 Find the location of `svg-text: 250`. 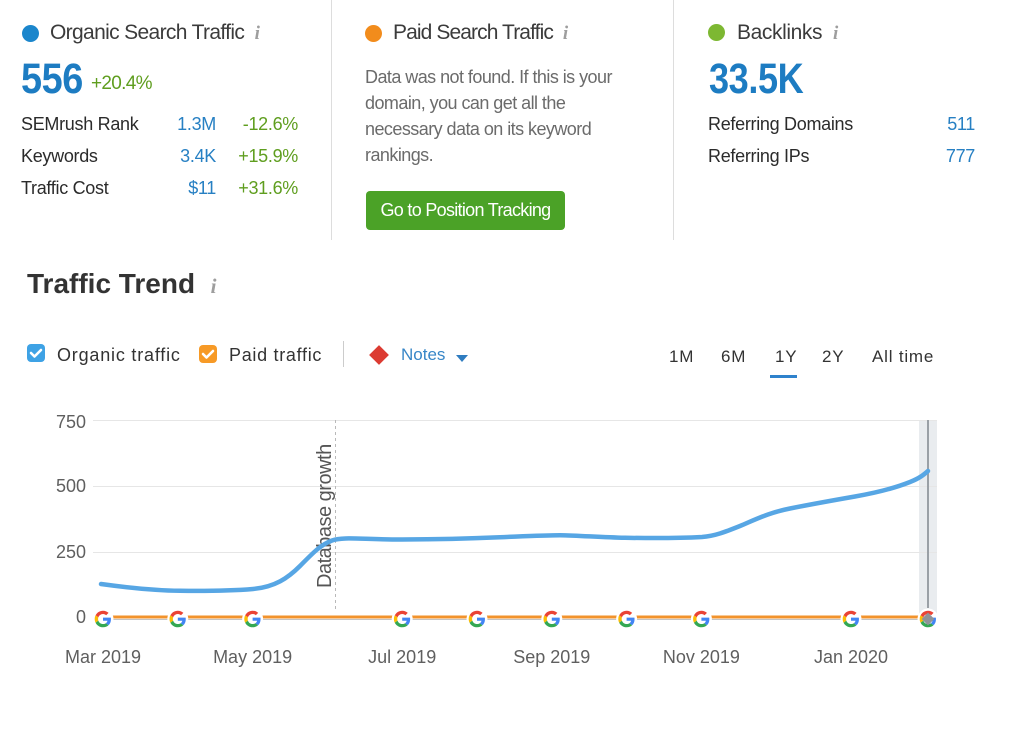

svg-text: 250 is located at coordinates (71, 552).